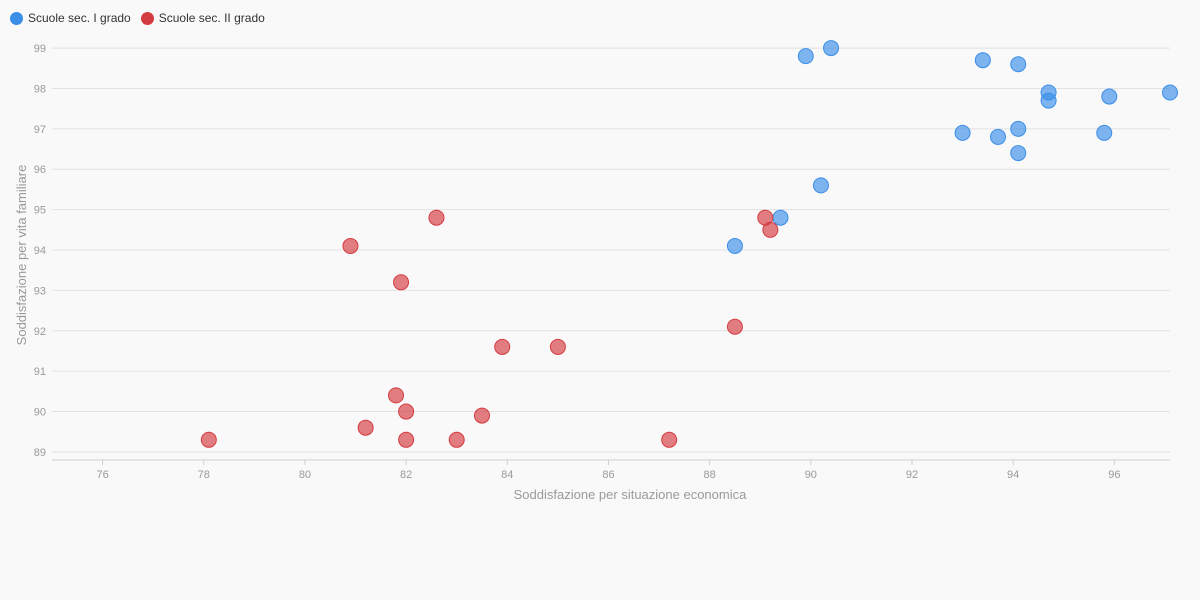 The width and height of the screenshot is (1200, 600). I want to click on y-tick-label: 97, so click(40, 130).